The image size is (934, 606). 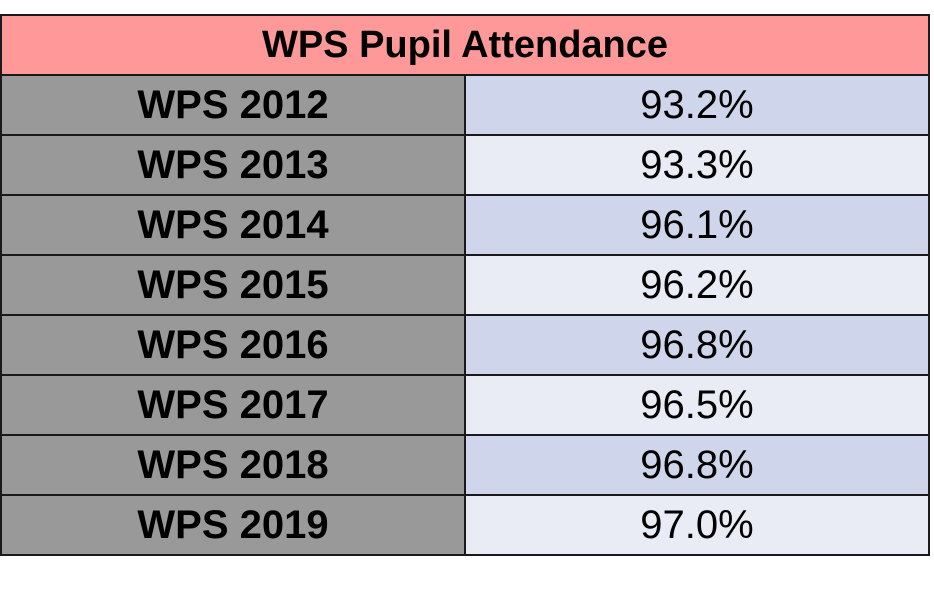 I want to click on table-row: WPS 2013 93.3%, so click(x=465, y=165).